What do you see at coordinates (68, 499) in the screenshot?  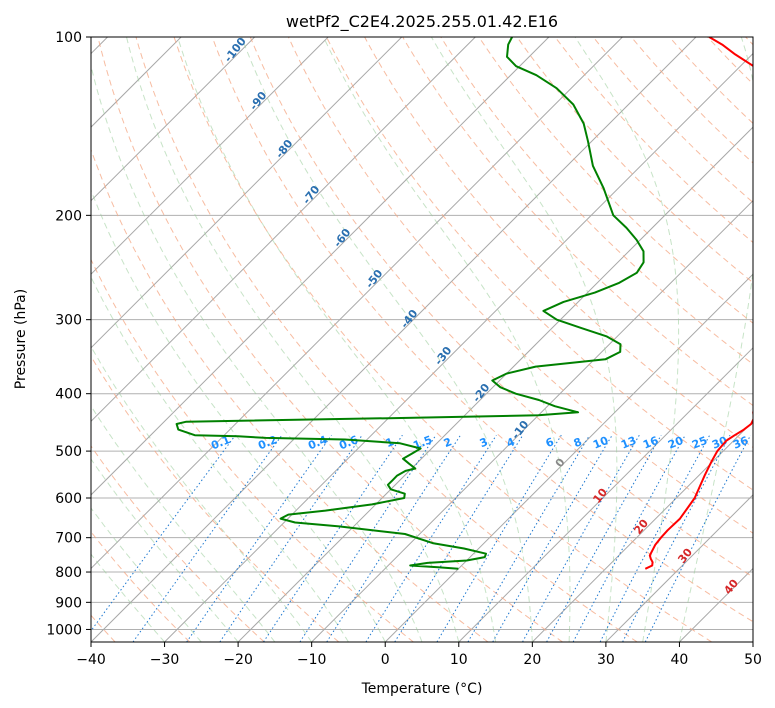 I see `y-tick-label: 600` at bounding box center [68, 499].